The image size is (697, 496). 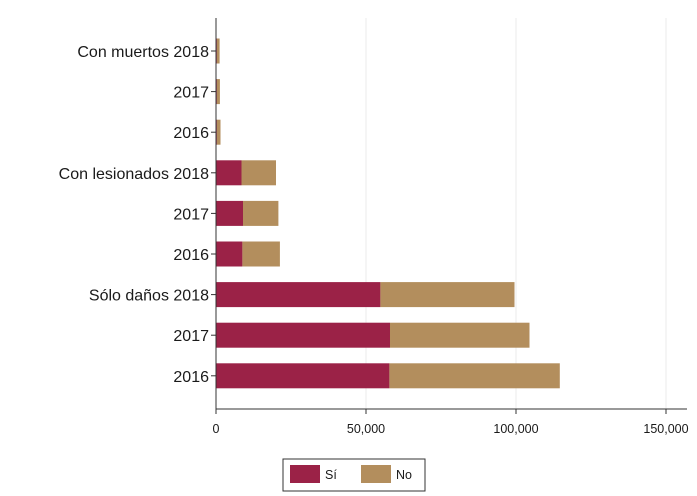 What do you see at coordinates (515, 429) in the screenshot?
I see `x-tick-label: 100,000` at bounding box center [515, 429].